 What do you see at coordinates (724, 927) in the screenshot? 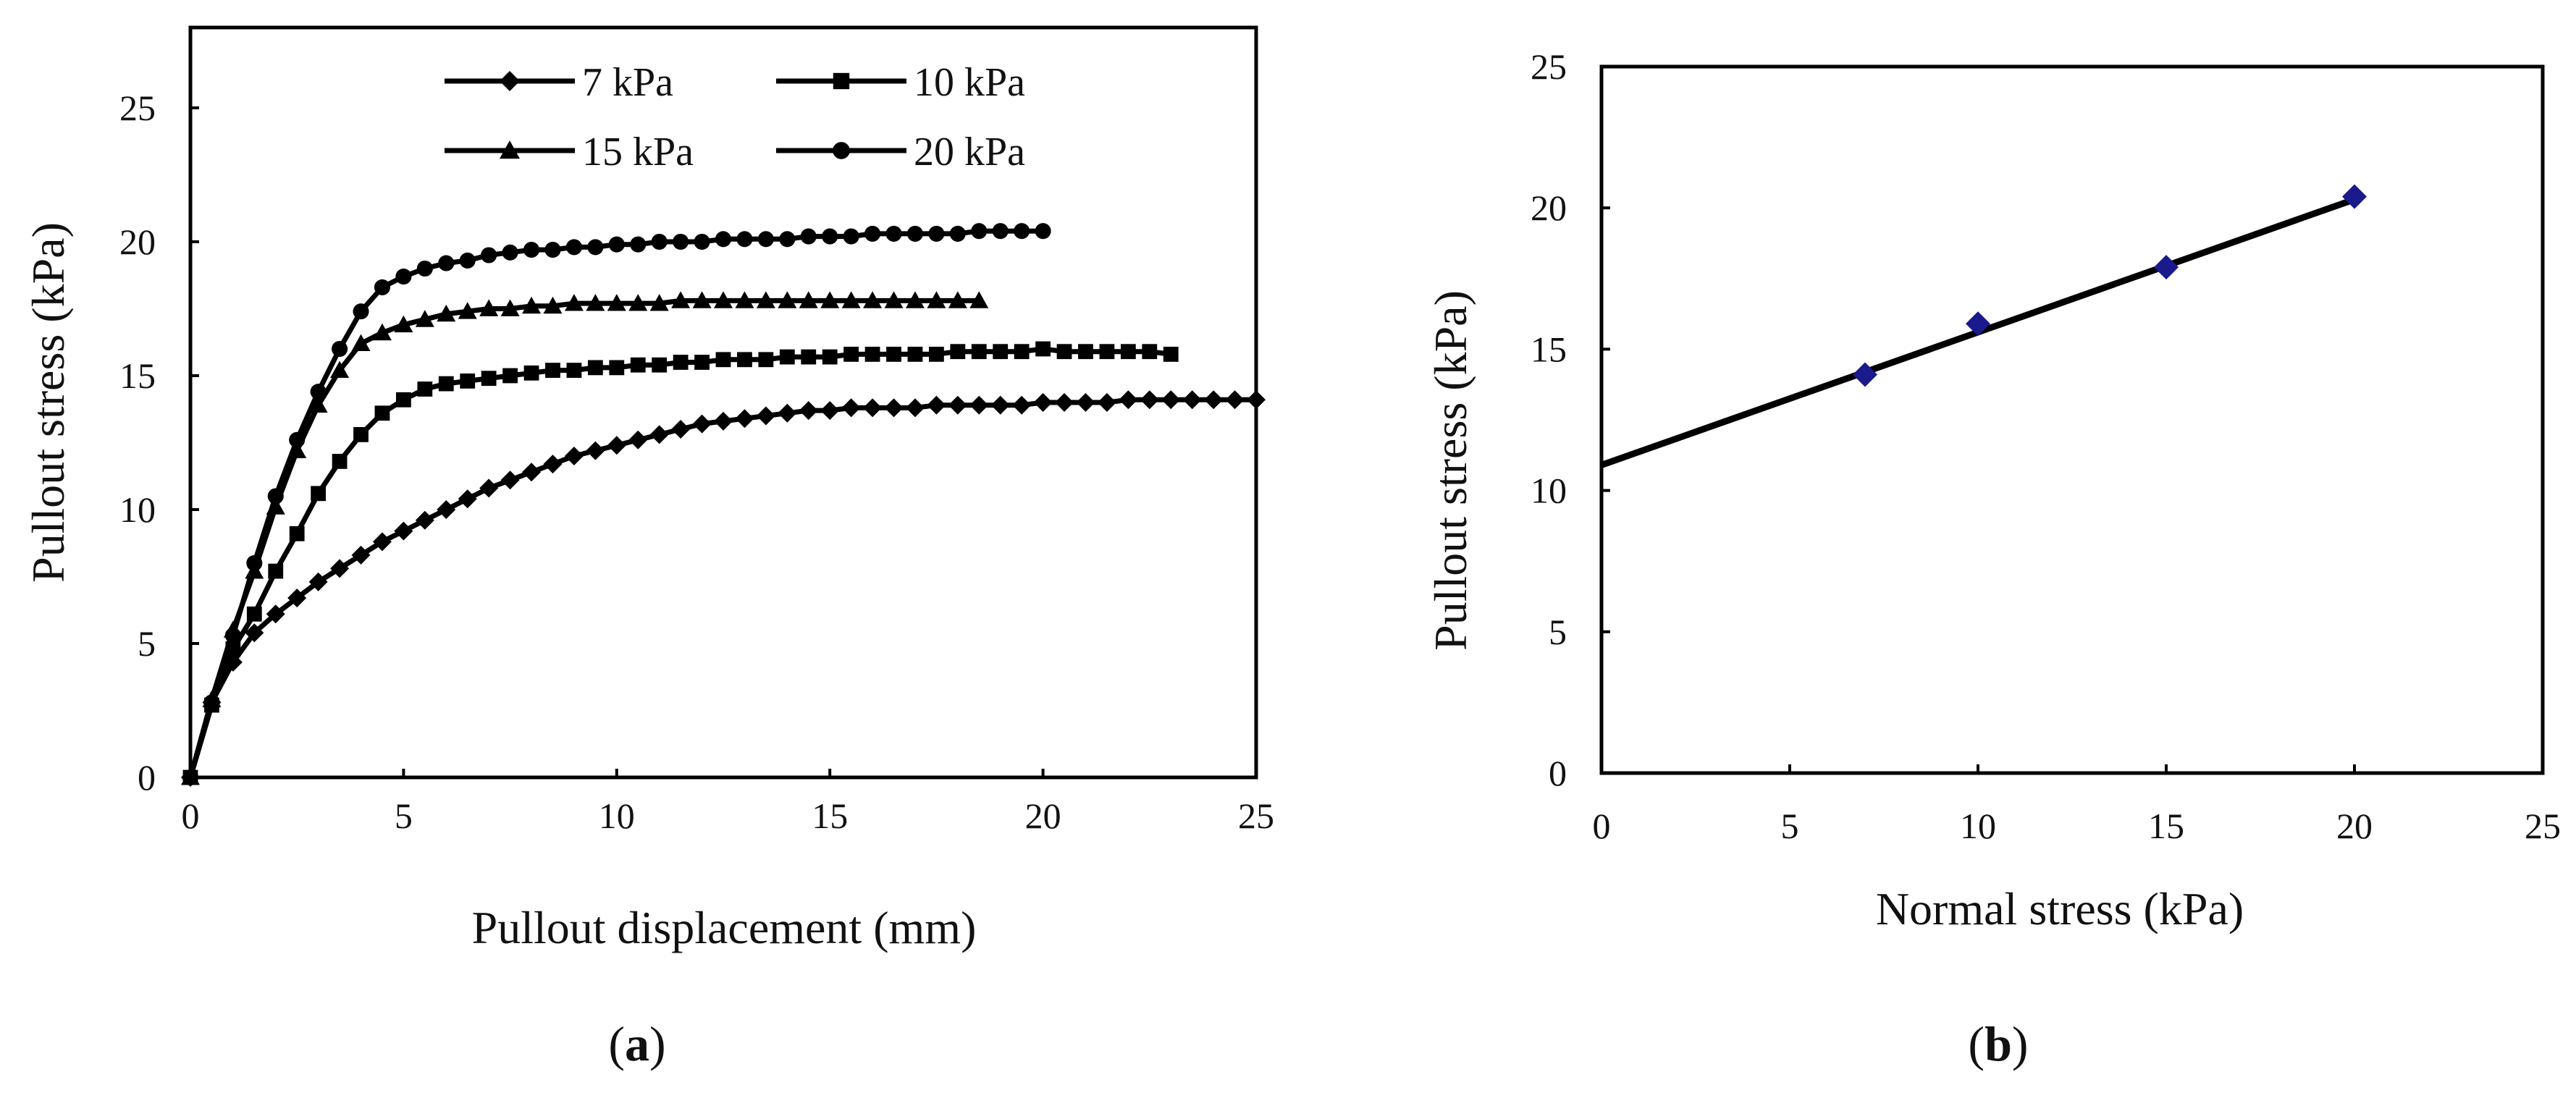
I see `x-axis-label-a: Pullout displacement (mm)` at bounding box center [724, 927].